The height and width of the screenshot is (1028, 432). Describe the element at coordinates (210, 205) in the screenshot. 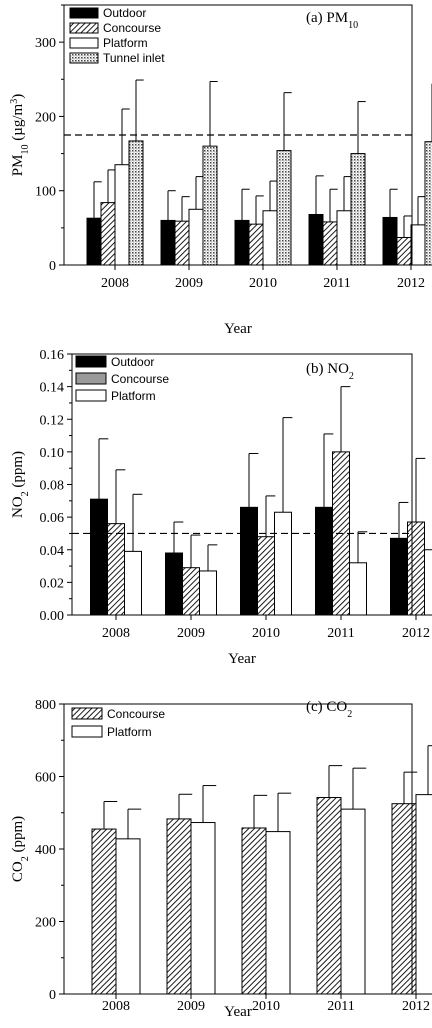

I see `bar-tunnel-inlet-2009` at that location.